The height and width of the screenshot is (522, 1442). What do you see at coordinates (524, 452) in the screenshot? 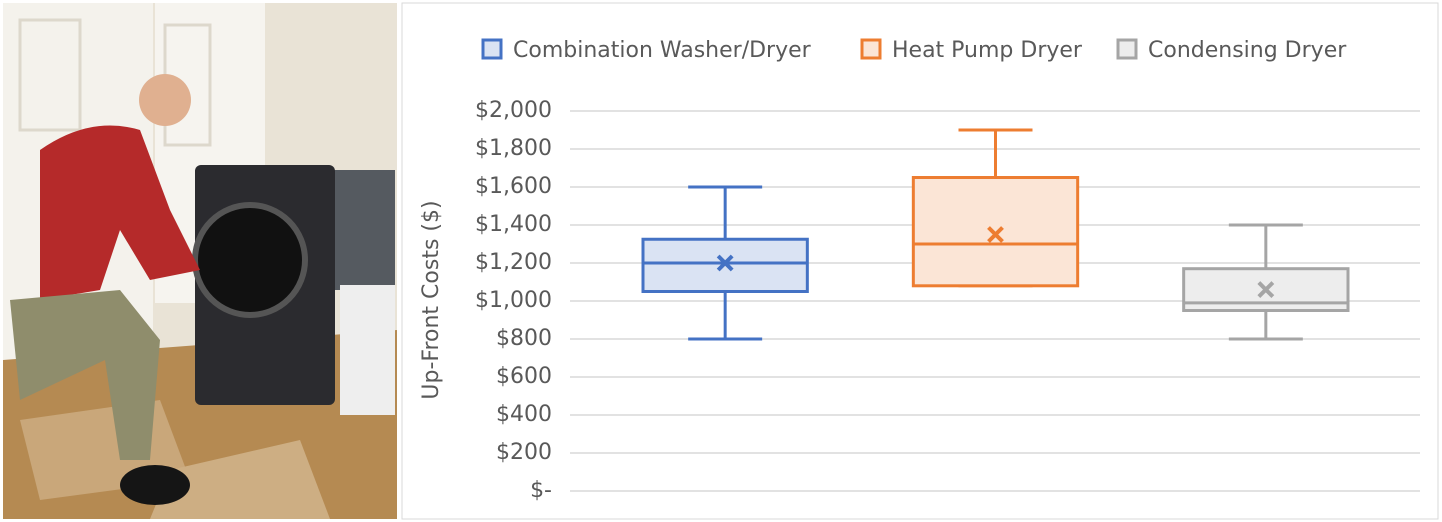
I see `y-tick-label: $200` at bounding box center [524, 452].